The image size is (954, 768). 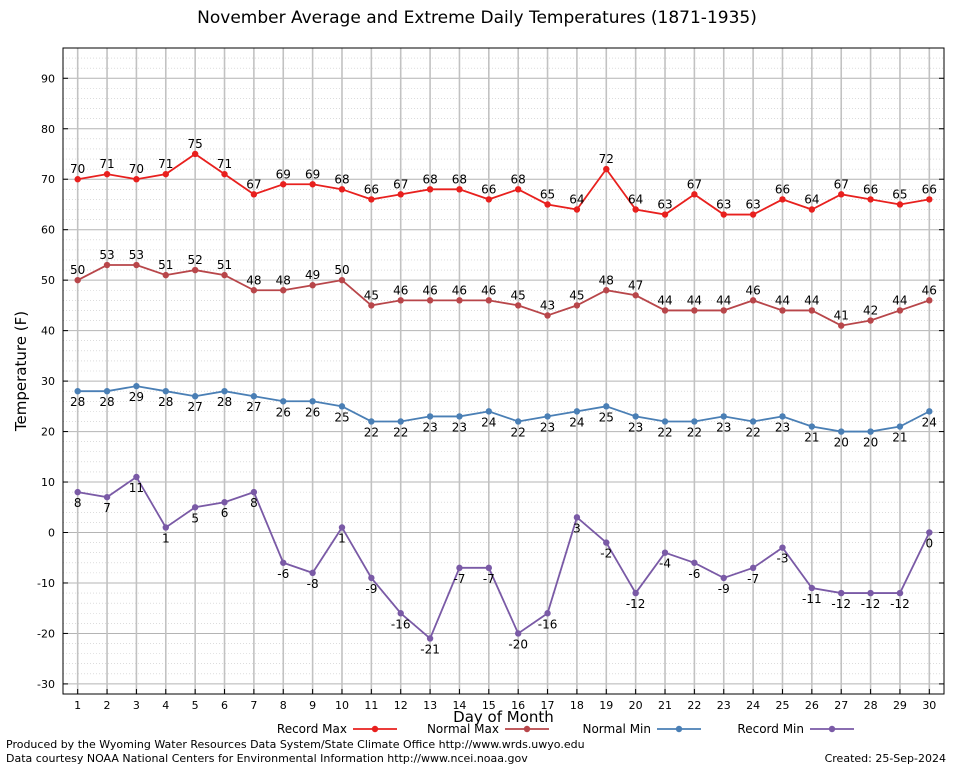 What do you see at coordinates (312, 412) in the screenshot?
I see `normal-min-data-label: 26` at bounding box center [312, 412].